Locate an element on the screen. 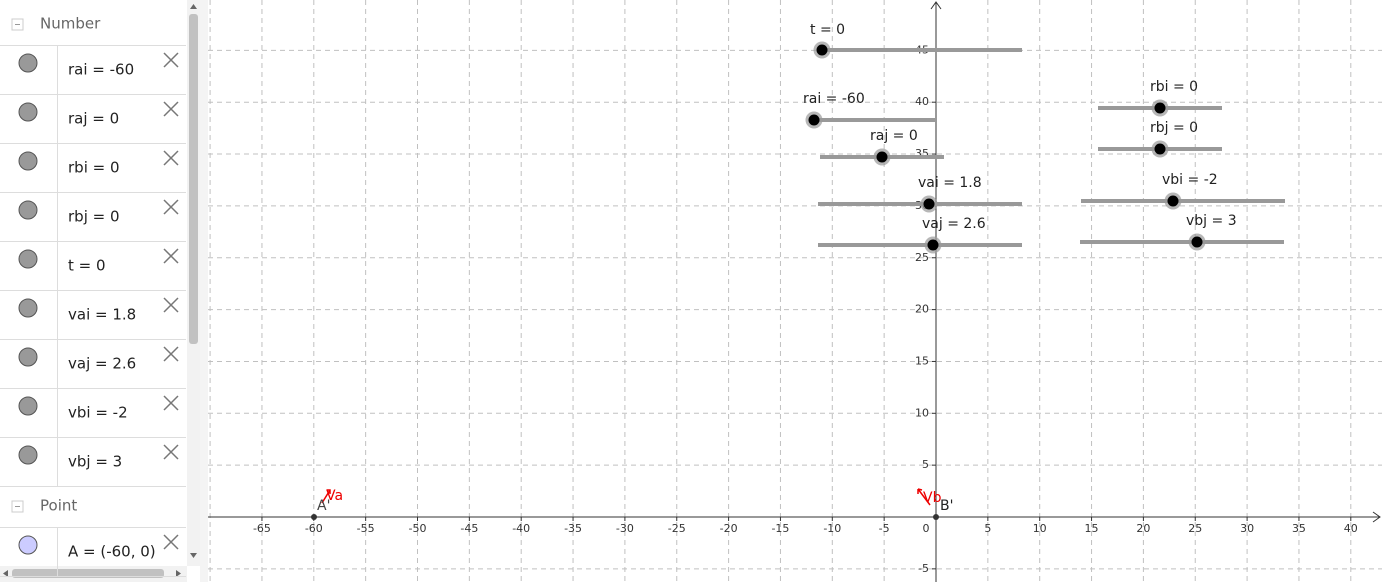  x-tick-label: -55 is located at coordinates (366, 528).